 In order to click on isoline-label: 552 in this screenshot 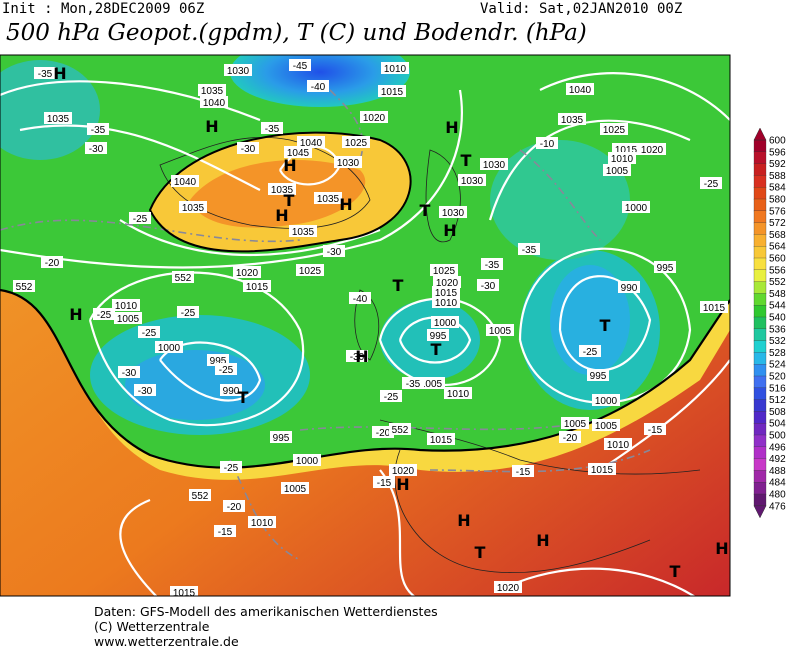, I will do `click(183, 278)`.